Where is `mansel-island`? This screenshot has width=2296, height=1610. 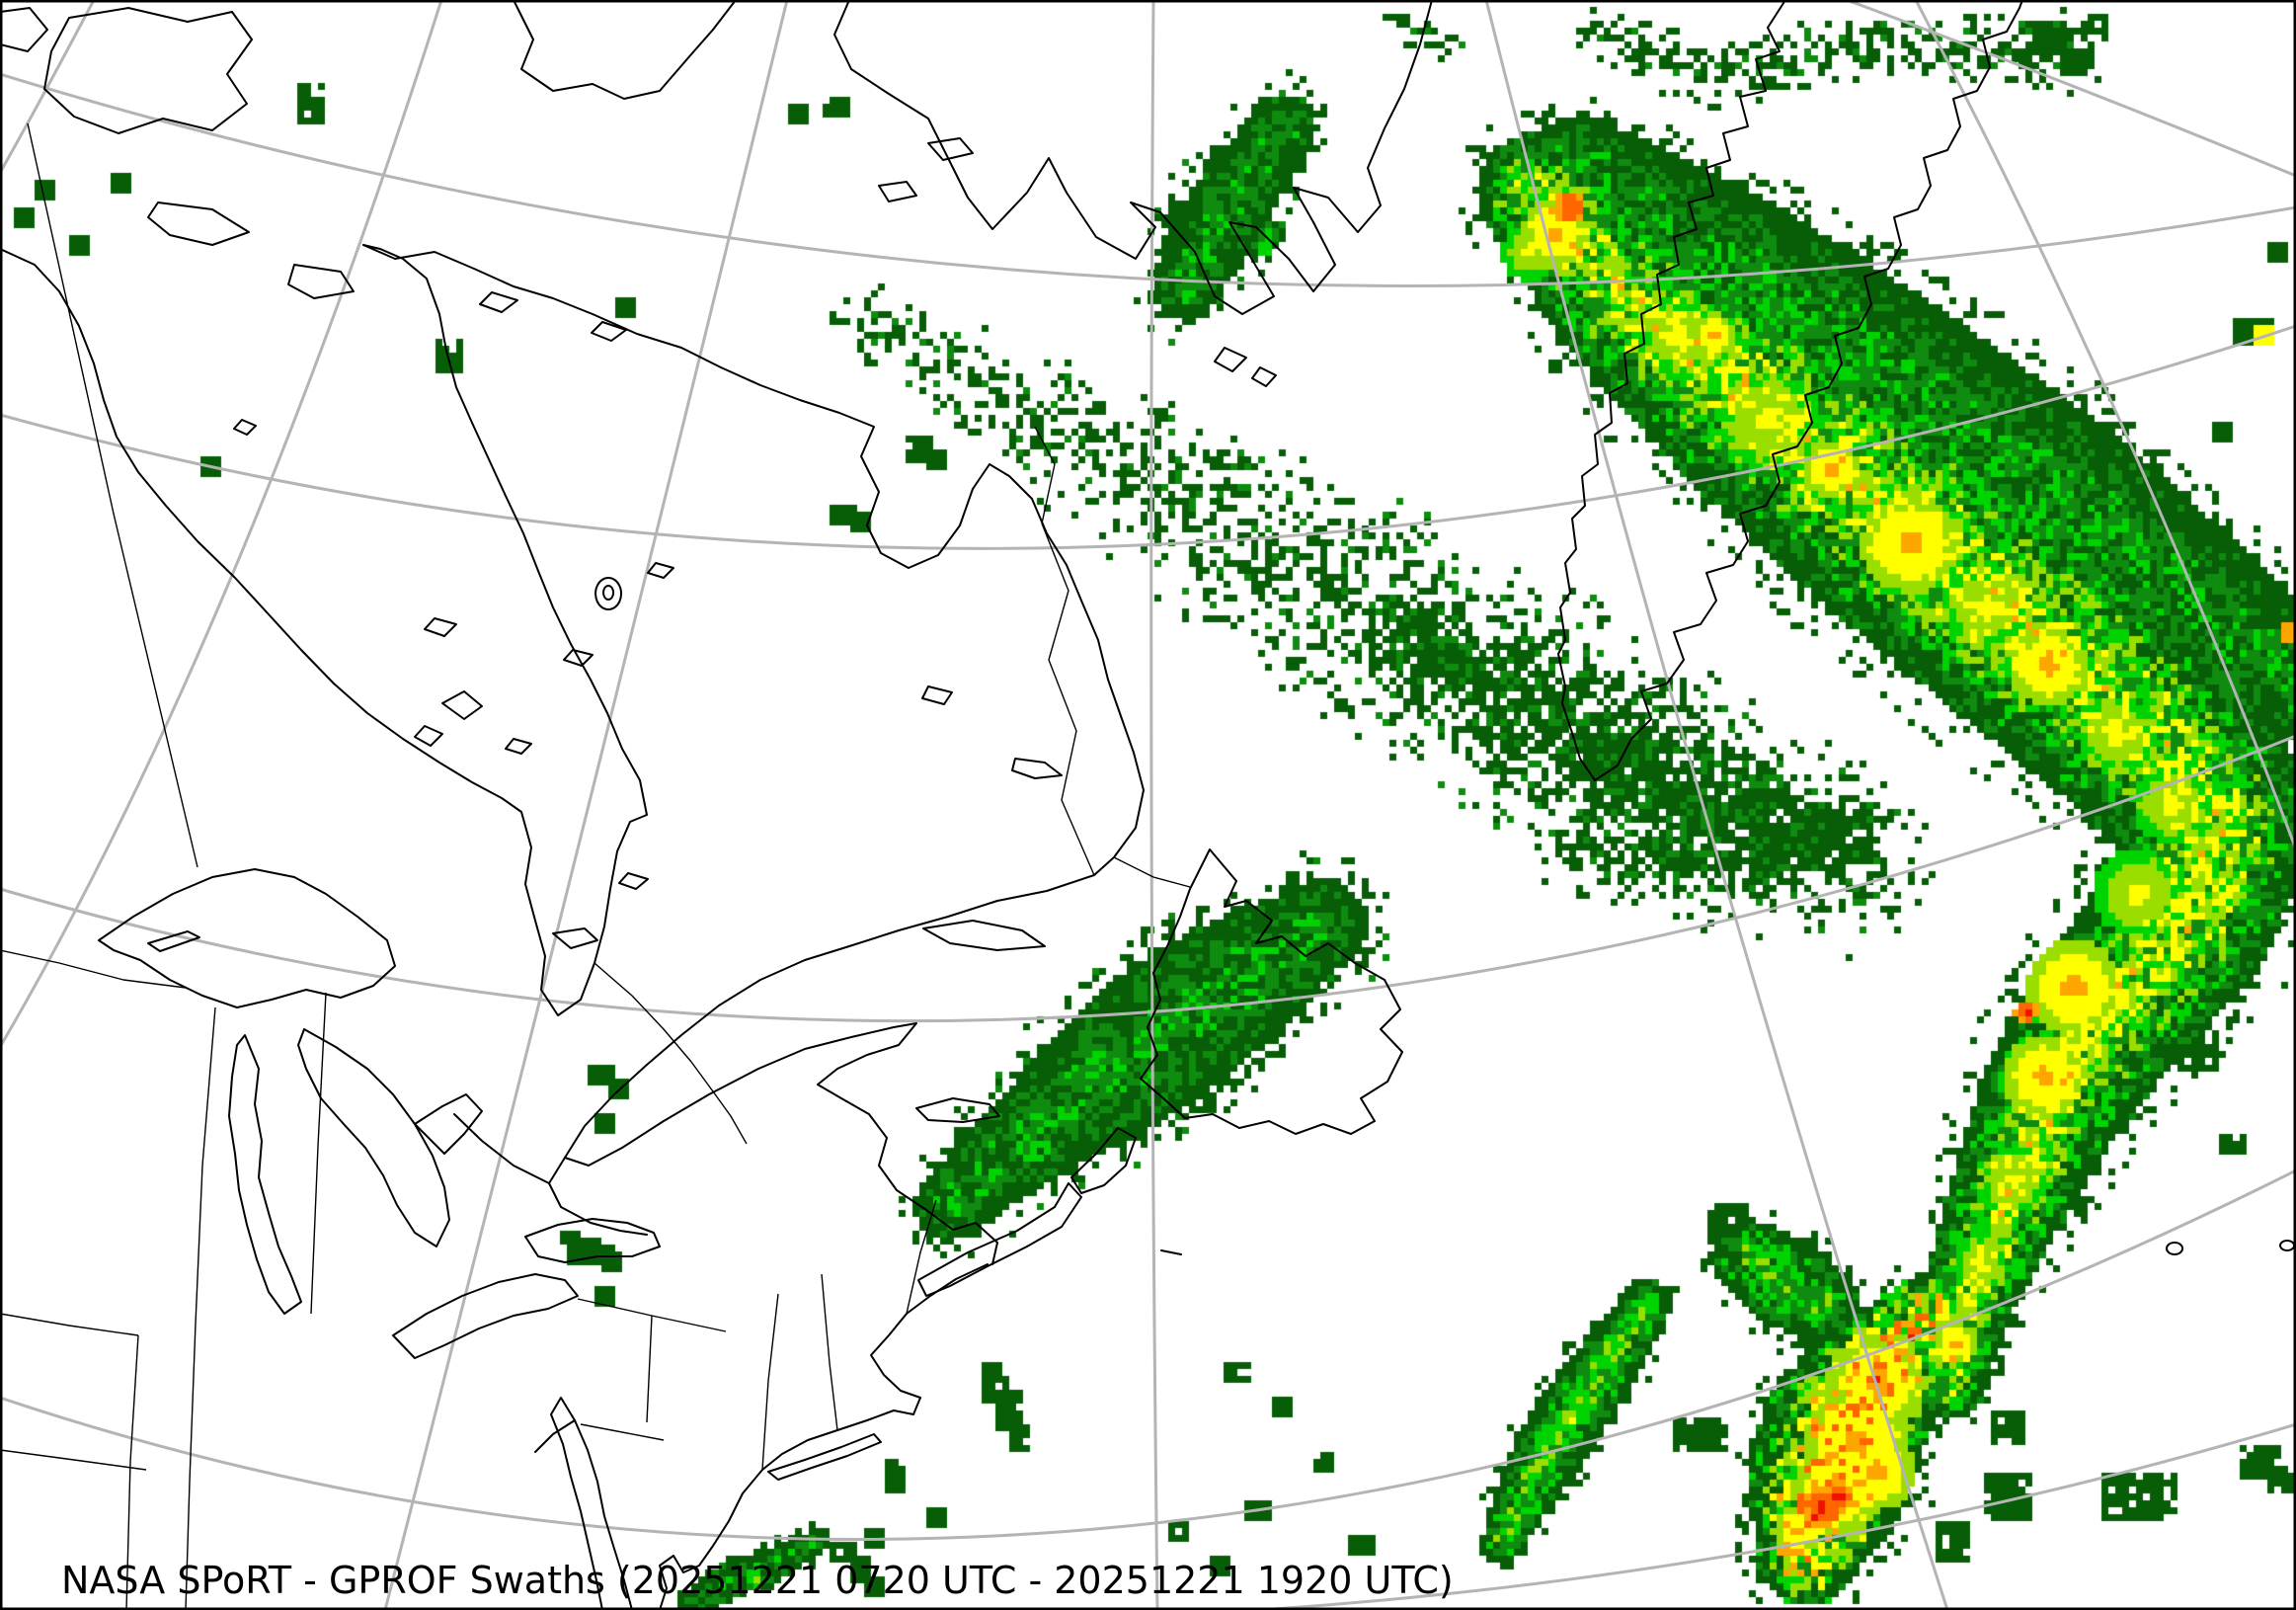
mansel-island is located at coordinates (321, 281).